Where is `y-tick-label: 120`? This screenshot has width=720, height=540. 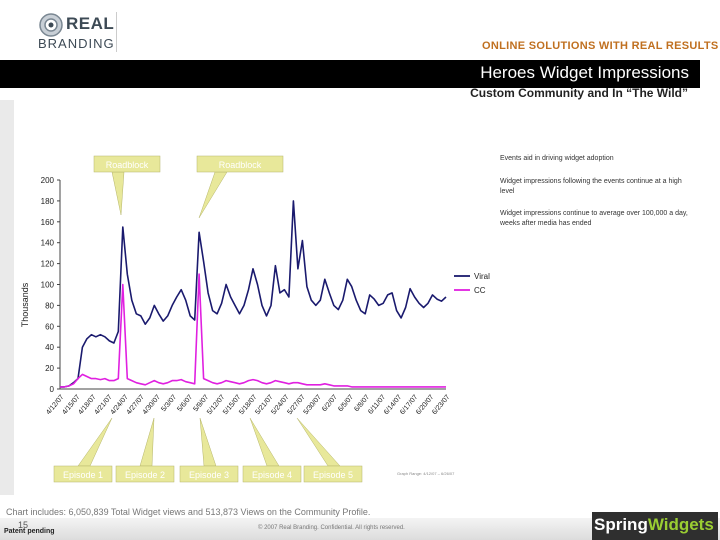 y-tick-label: 120 is located at coordinates (48, 264).